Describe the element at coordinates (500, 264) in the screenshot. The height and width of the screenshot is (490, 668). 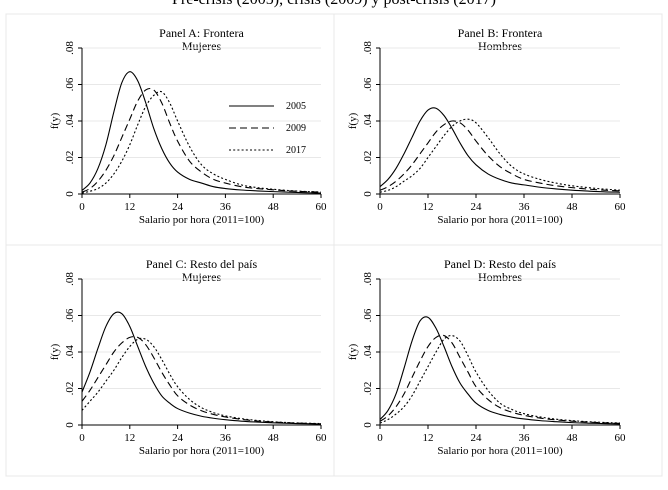
I see `panel-title: Panel D: Resto del país` at that location.